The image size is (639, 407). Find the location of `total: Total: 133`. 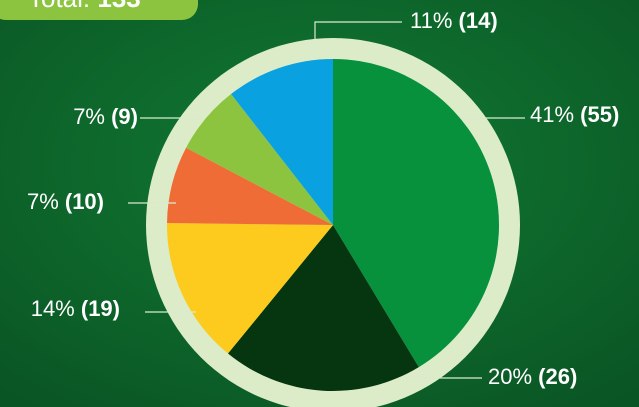

total: Total: 133 is located at coordinates (84, 6).